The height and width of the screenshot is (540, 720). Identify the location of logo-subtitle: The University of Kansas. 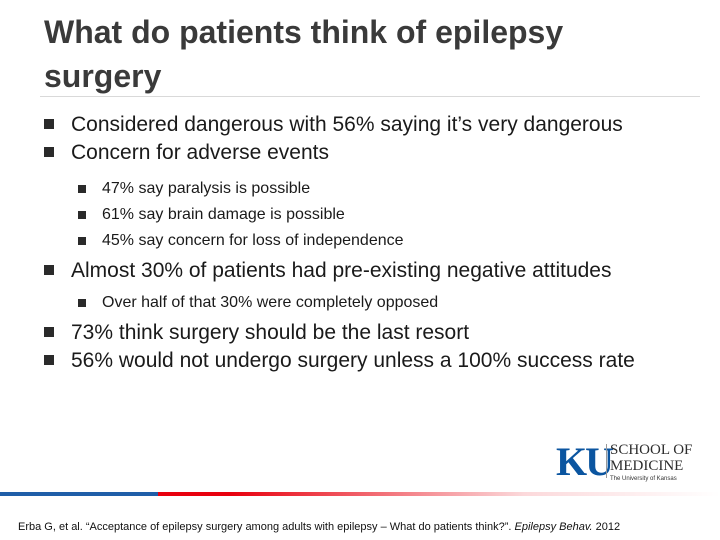
(643, 479).